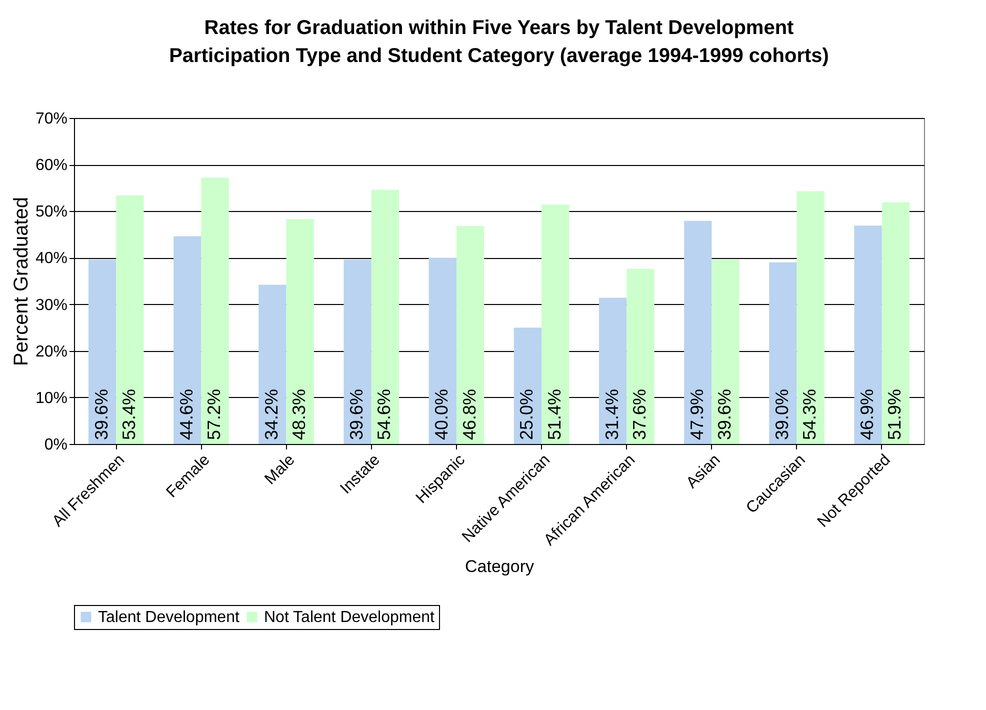 This screenshot has height=710, width=986. Describe the element at coordinates (554, 414) in the screenshot. I see `data-label: 51.4%` at that location.